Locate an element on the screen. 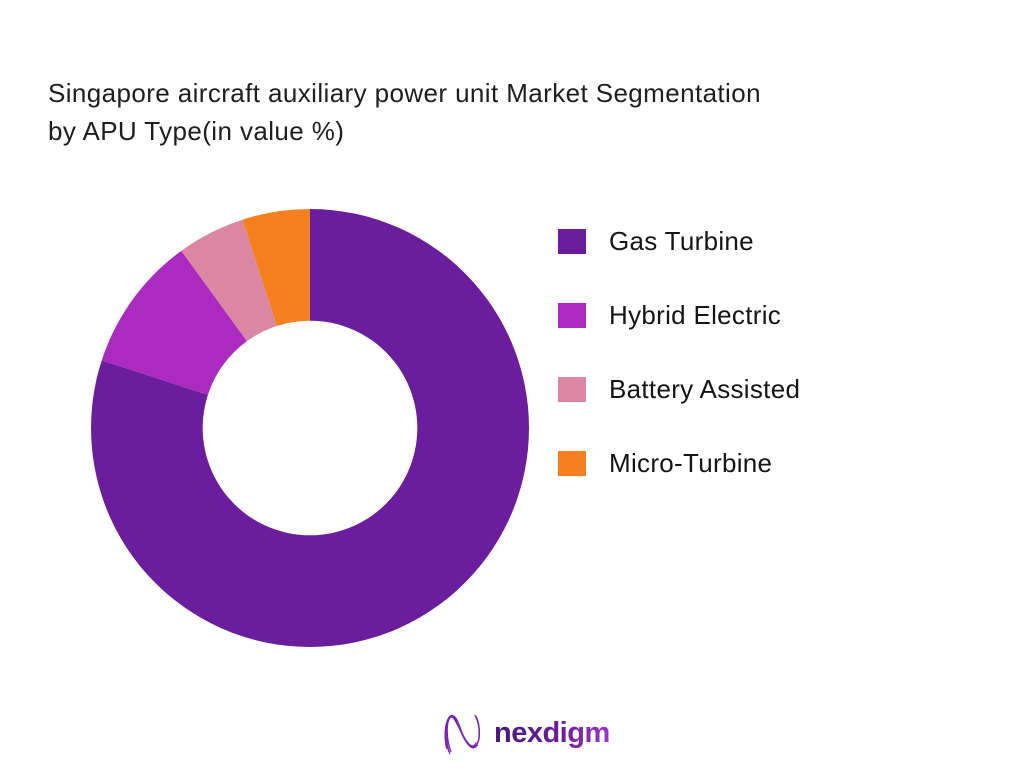 The width and height of the screenshot is (1024, 768). legend-item: Hybrid Electric is located at coordinates (679, 314).